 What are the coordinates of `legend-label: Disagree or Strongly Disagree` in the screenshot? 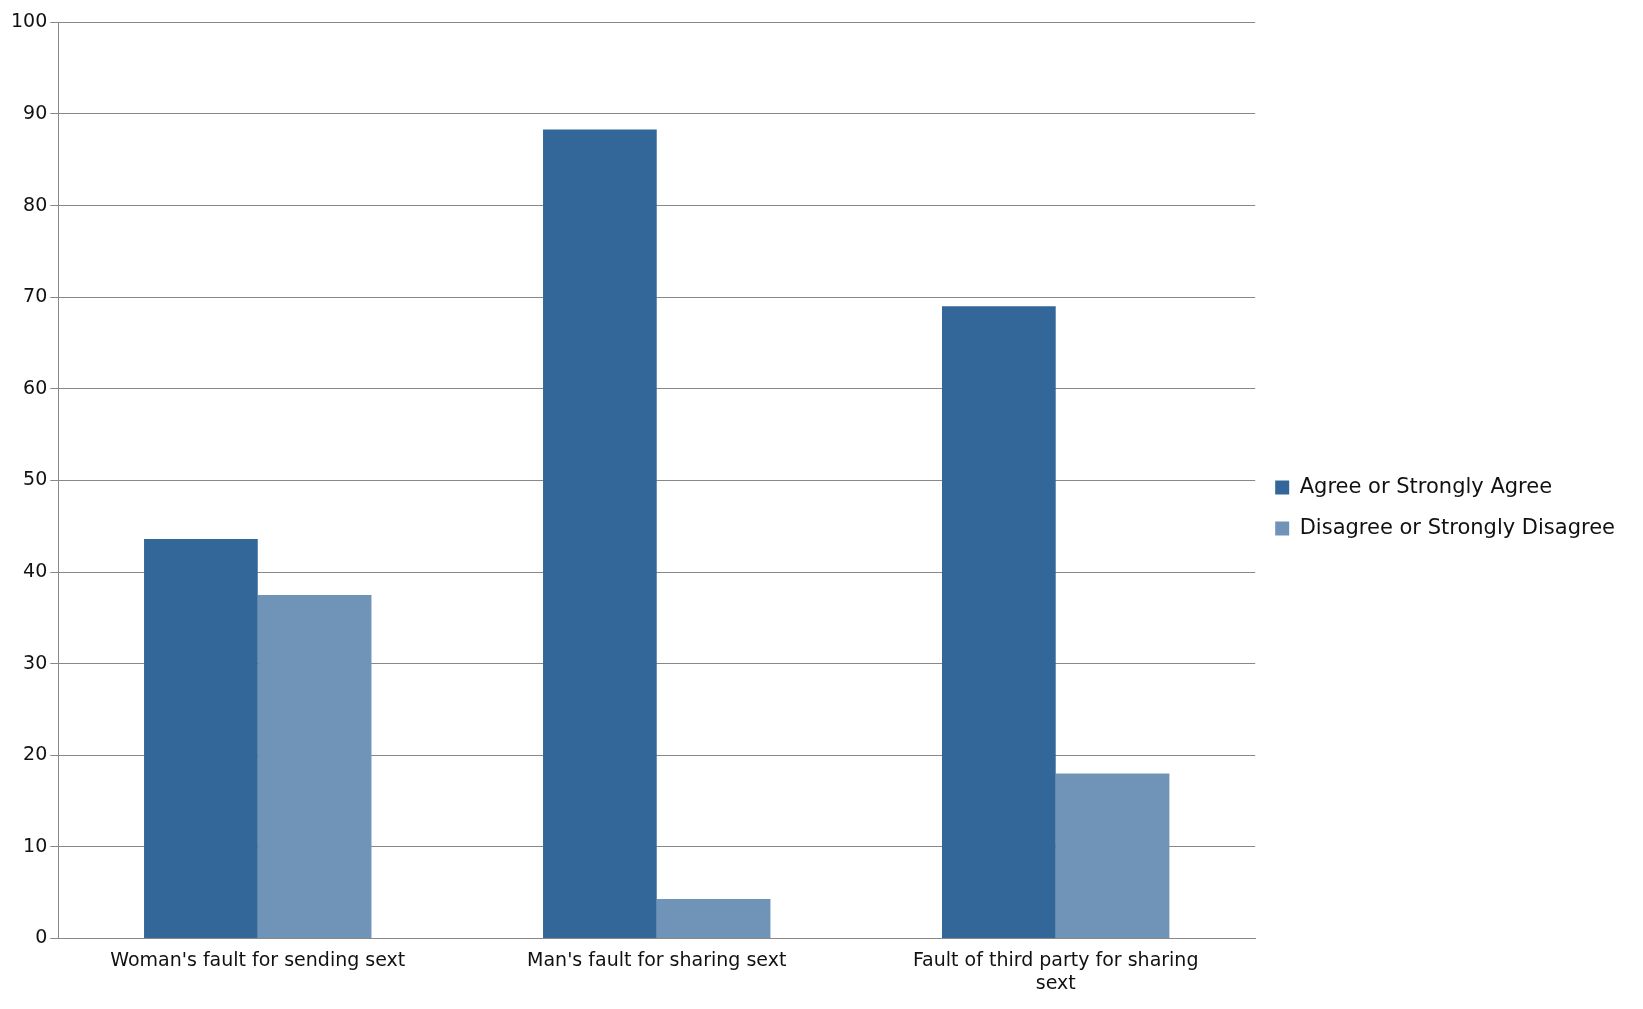 It's located at (1457, 526).